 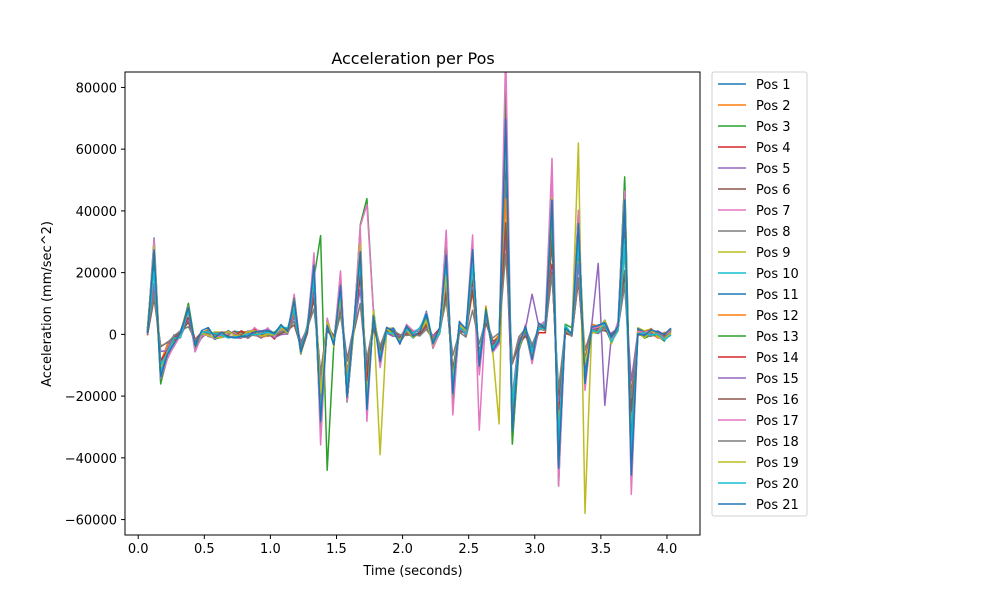 What do you see at coordinates (773, 169) in the screenshot?
I see `legend-entry-label: Pos 5` at bounding box center [773, 169].